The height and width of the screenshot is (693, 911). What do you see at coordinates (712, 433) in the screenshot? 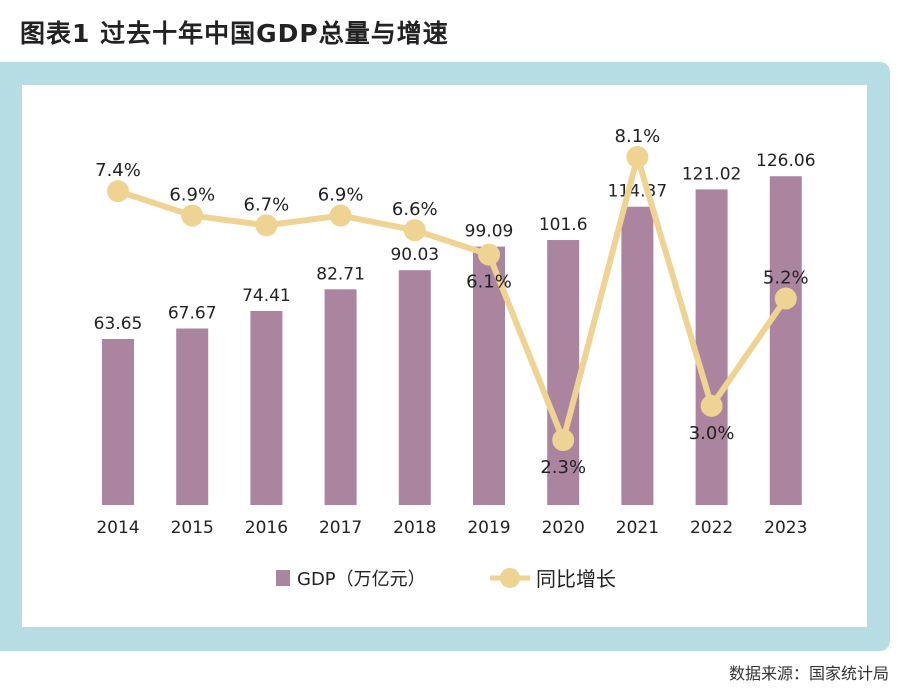
I see `growth-label: 3.0%` at bounding box center [712, 433].